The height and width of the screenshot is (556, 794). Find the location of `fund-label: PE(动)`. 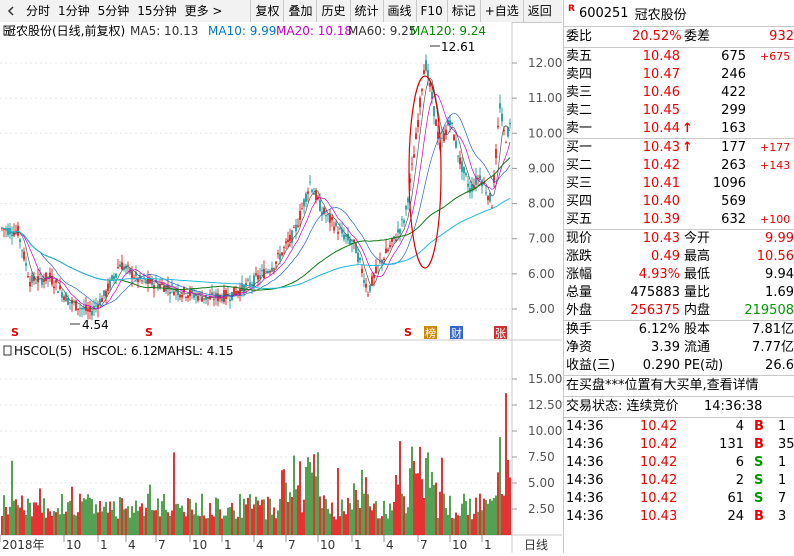

fund-label: PE(动) is located at coordinates (704, 365).